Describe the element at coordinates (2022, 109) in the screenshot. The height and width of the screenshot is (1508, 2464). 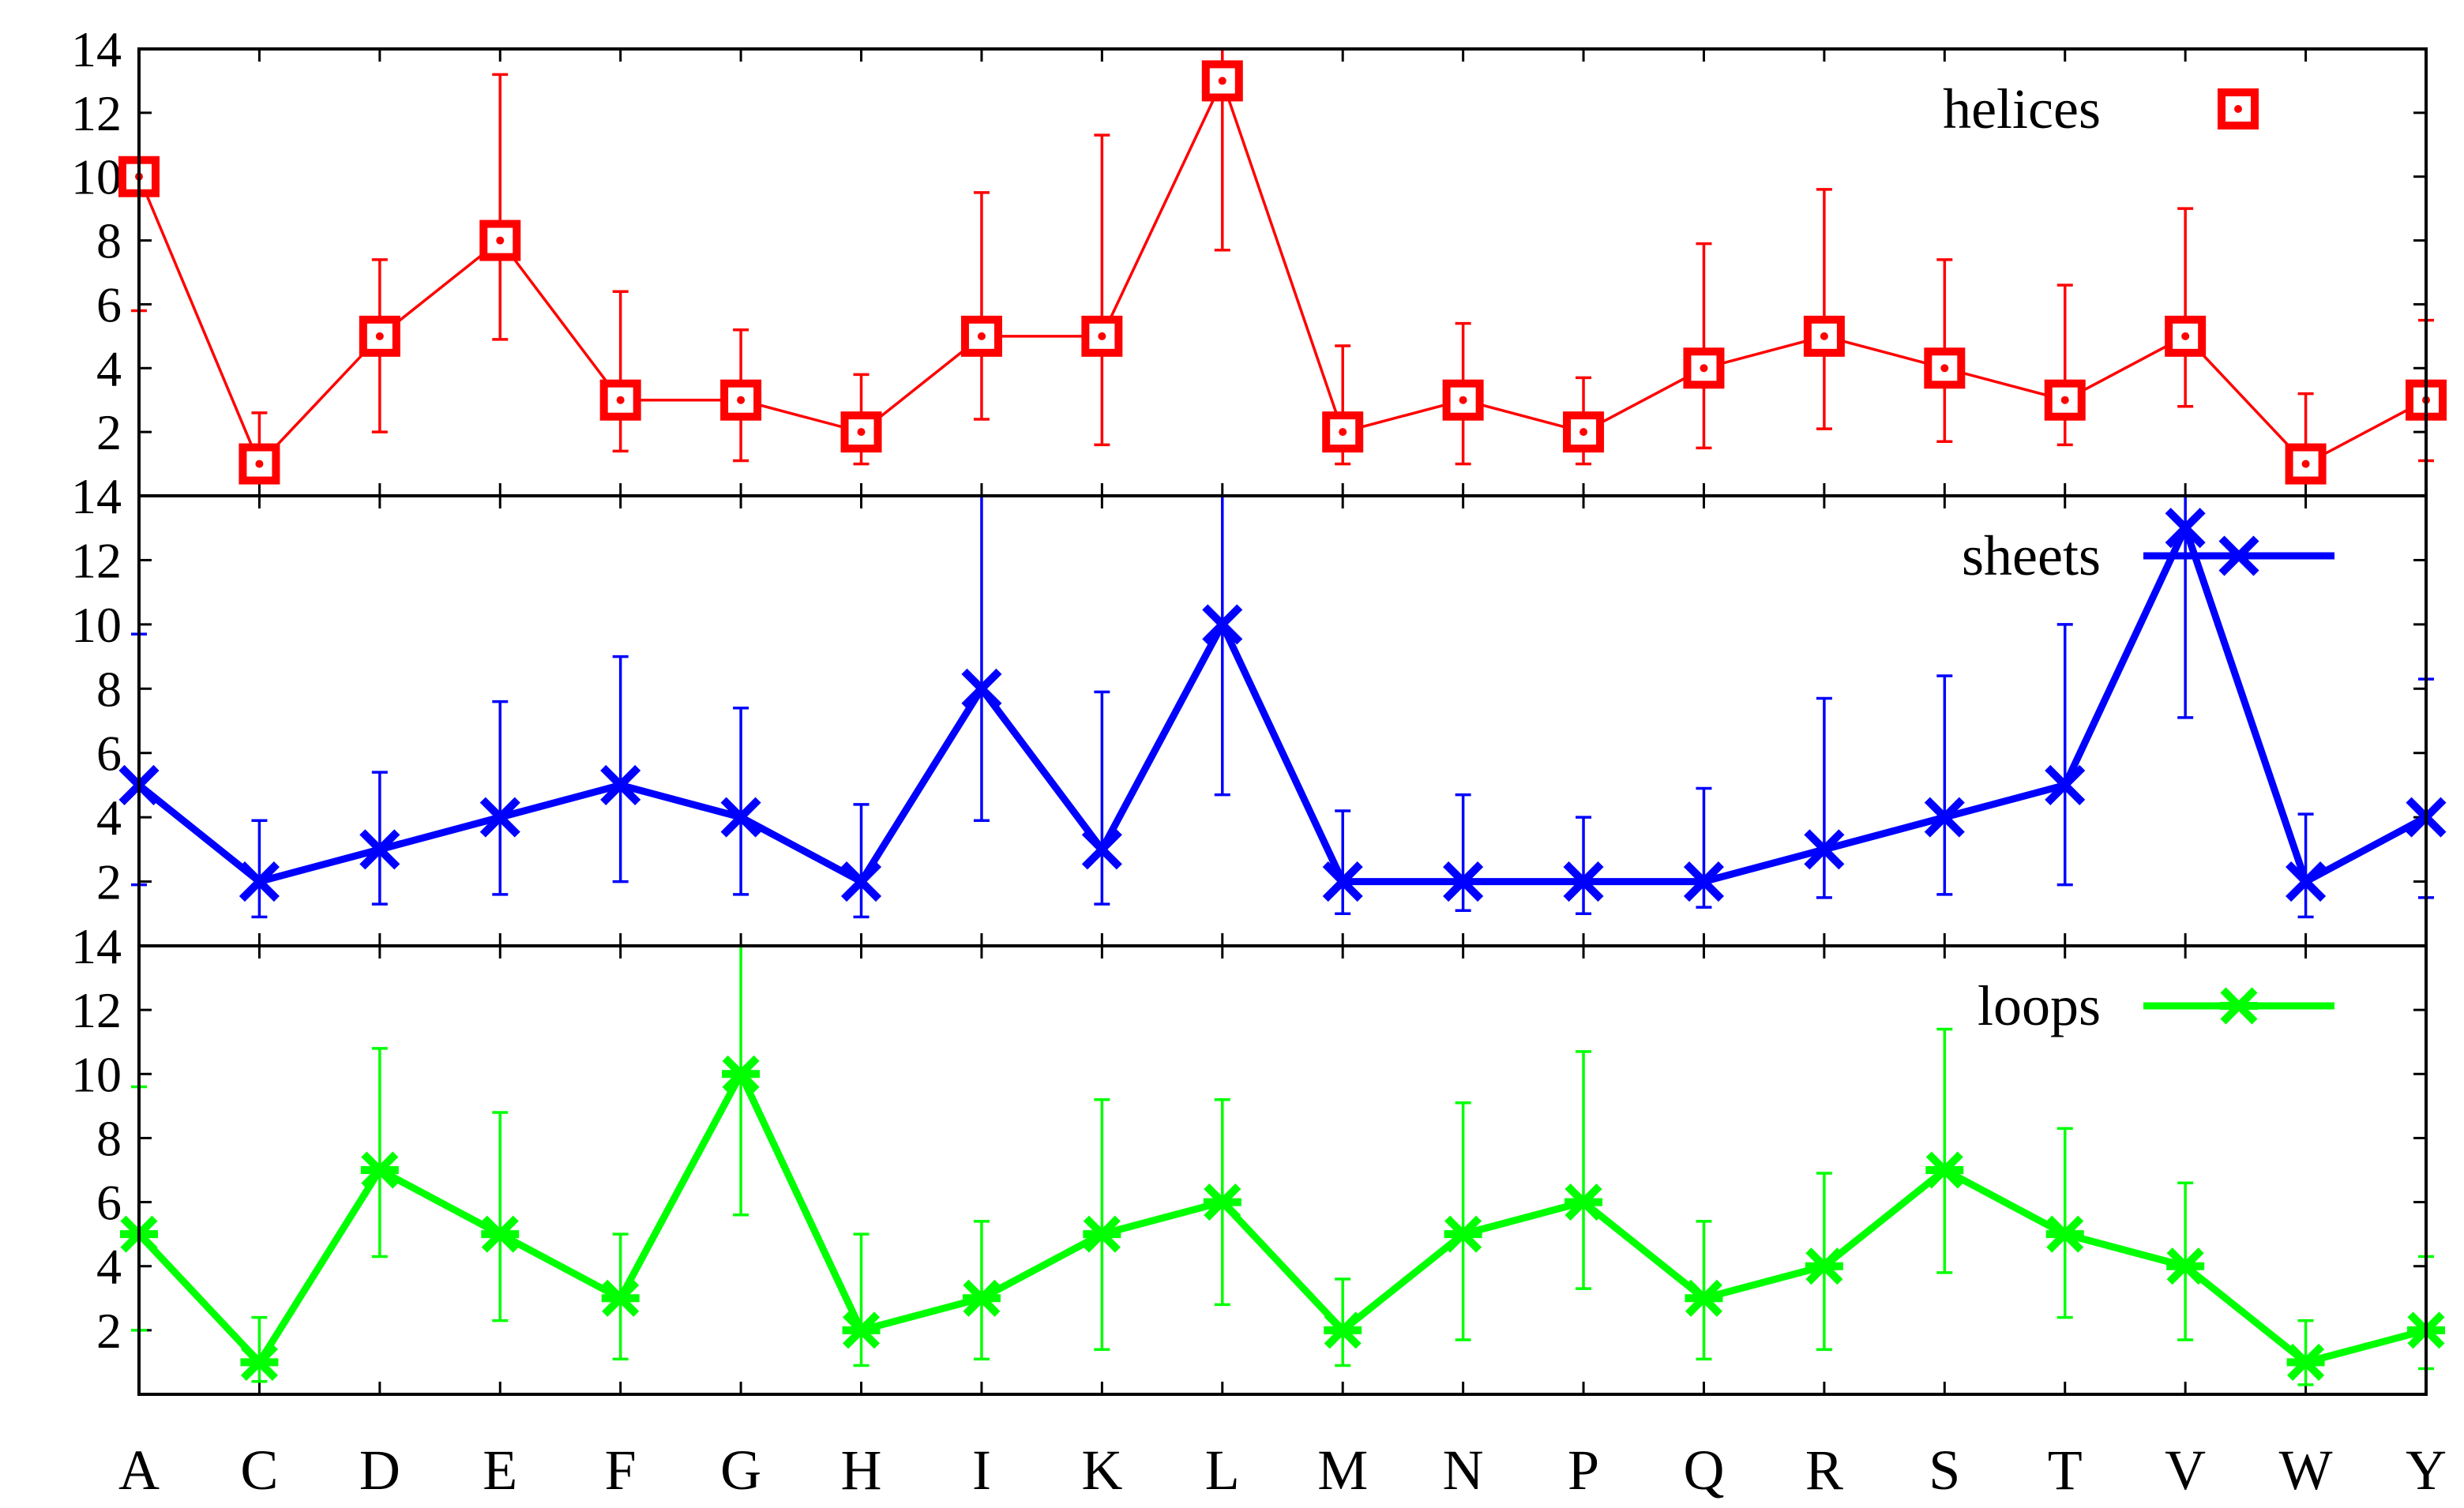
I see `helices-legend-label: helices` at that location.